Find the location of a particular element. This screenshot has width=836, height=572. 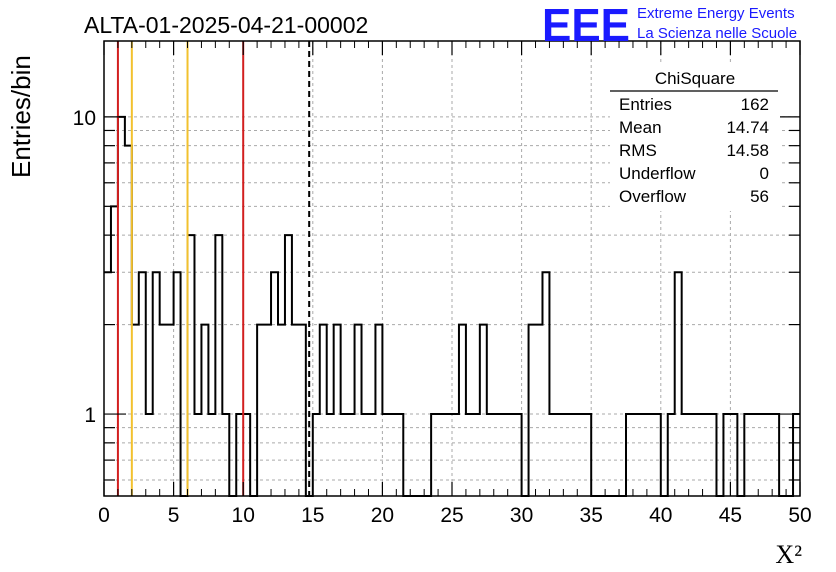

y-tick-label: 1 is located at coordinates (90, 415).